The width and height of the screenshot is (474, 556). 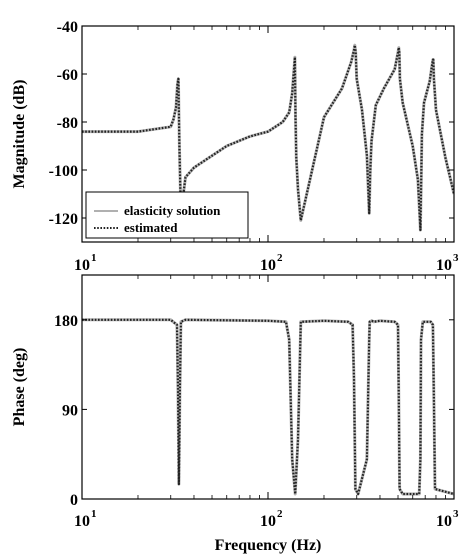 I want to click on magnitude-y-tick-label: -100, so click(x=63, y=171).